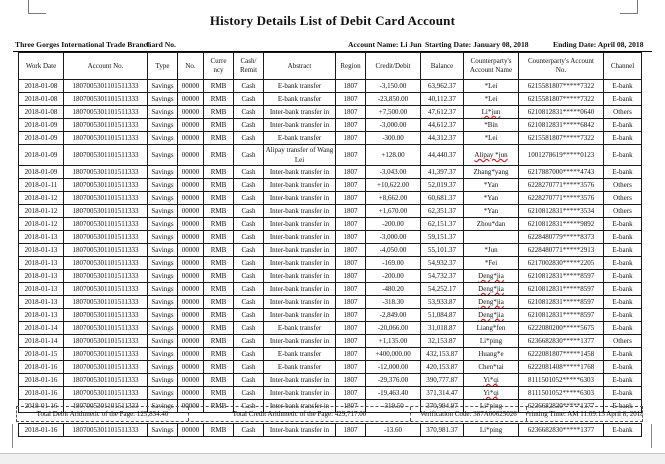  What do you see at coordinates (561, 224) in the screenshot?
I see `cell-counterparty-account-no: 6210812831*****9892` at bounding box center [561, 224].